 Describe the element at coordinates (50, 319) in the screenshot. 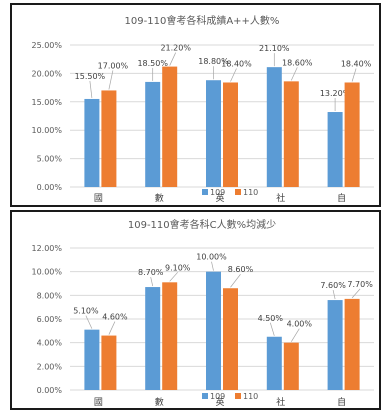

I see `y-tick-label: 6.00%` at that location.